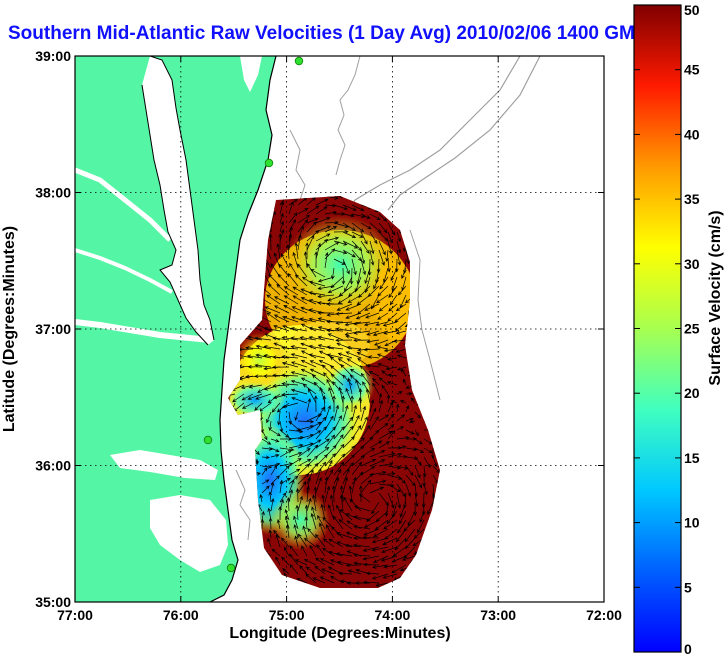  I want to click on y-tick-label: 38:00, so click(53, 193).